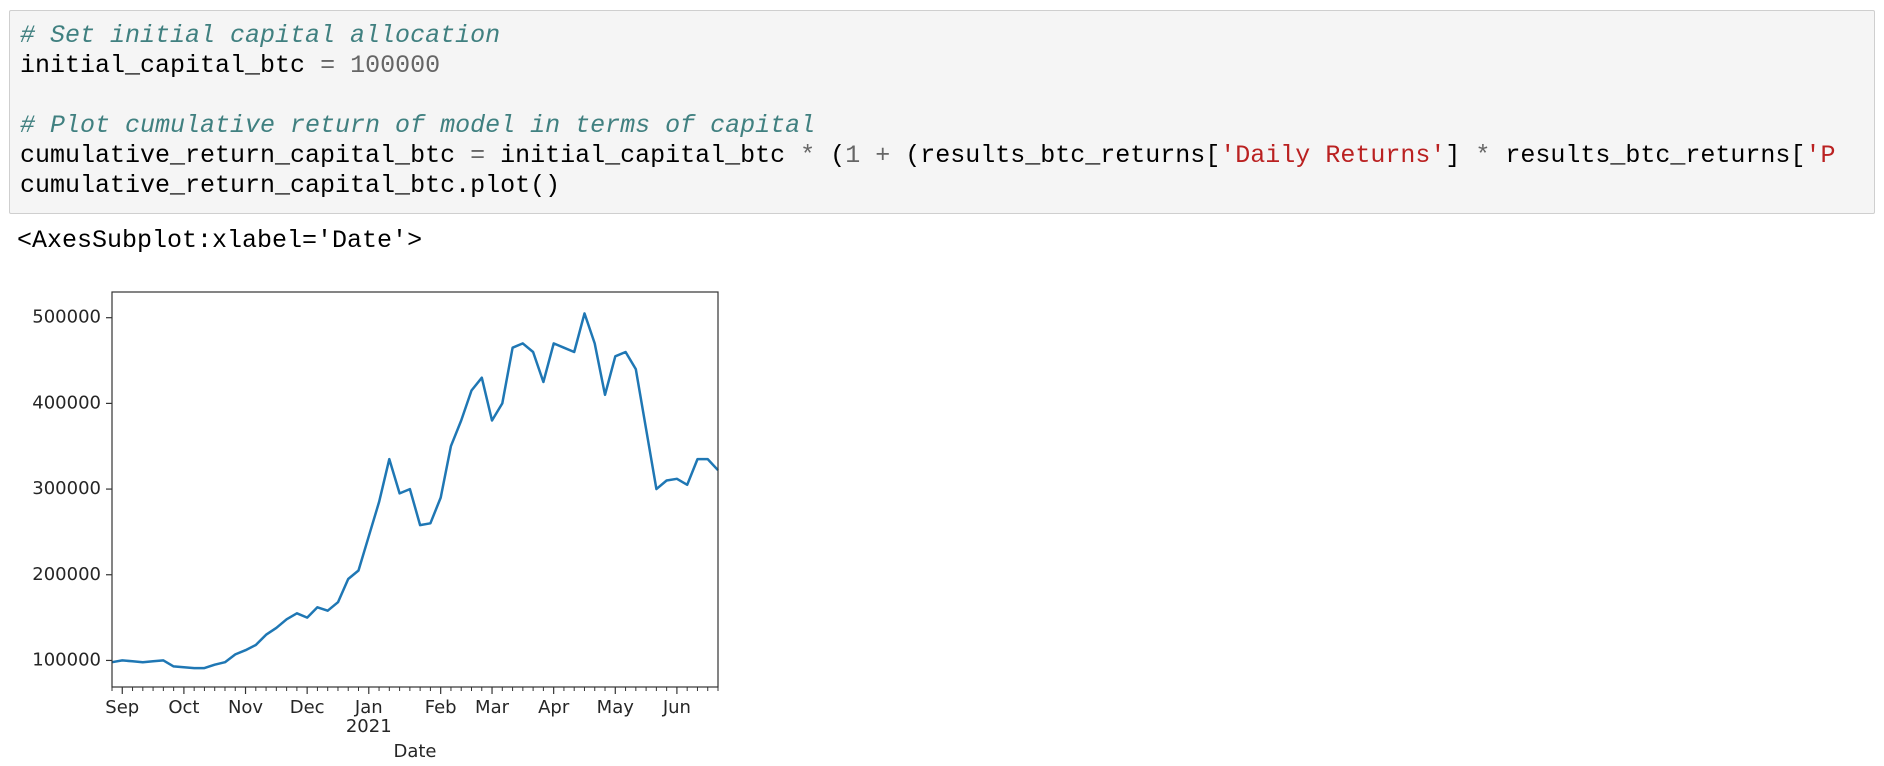 This screenshot has width=1884, height=766. What do you see at coordinates (676, 707) in the screenshot?
I see `x-tick-label: Jun` at bounding box center [676, 707].